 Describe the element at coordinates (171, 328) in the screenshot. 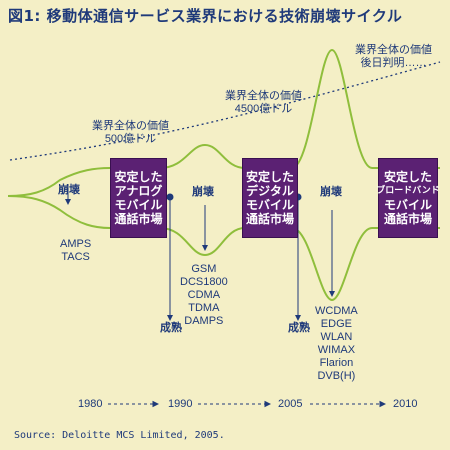

I see `maturity-label-1: 成熟` at that location.